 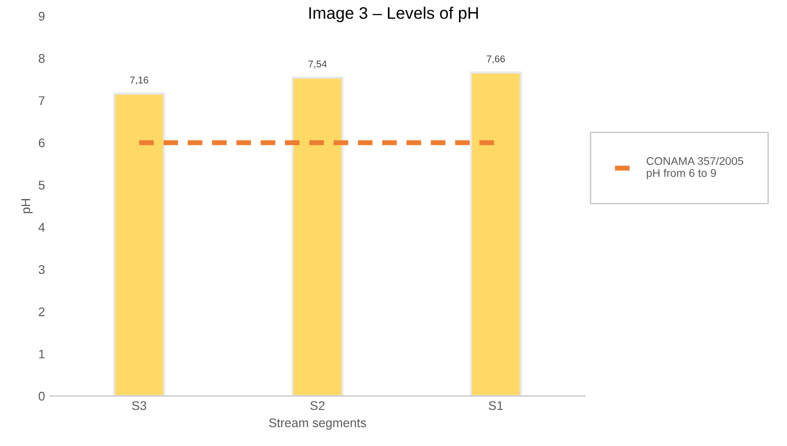 What do you see at coordinates (139, 405) in the screenshot?
I see `x-tick-label: S3` at bounding box center [139, 405].